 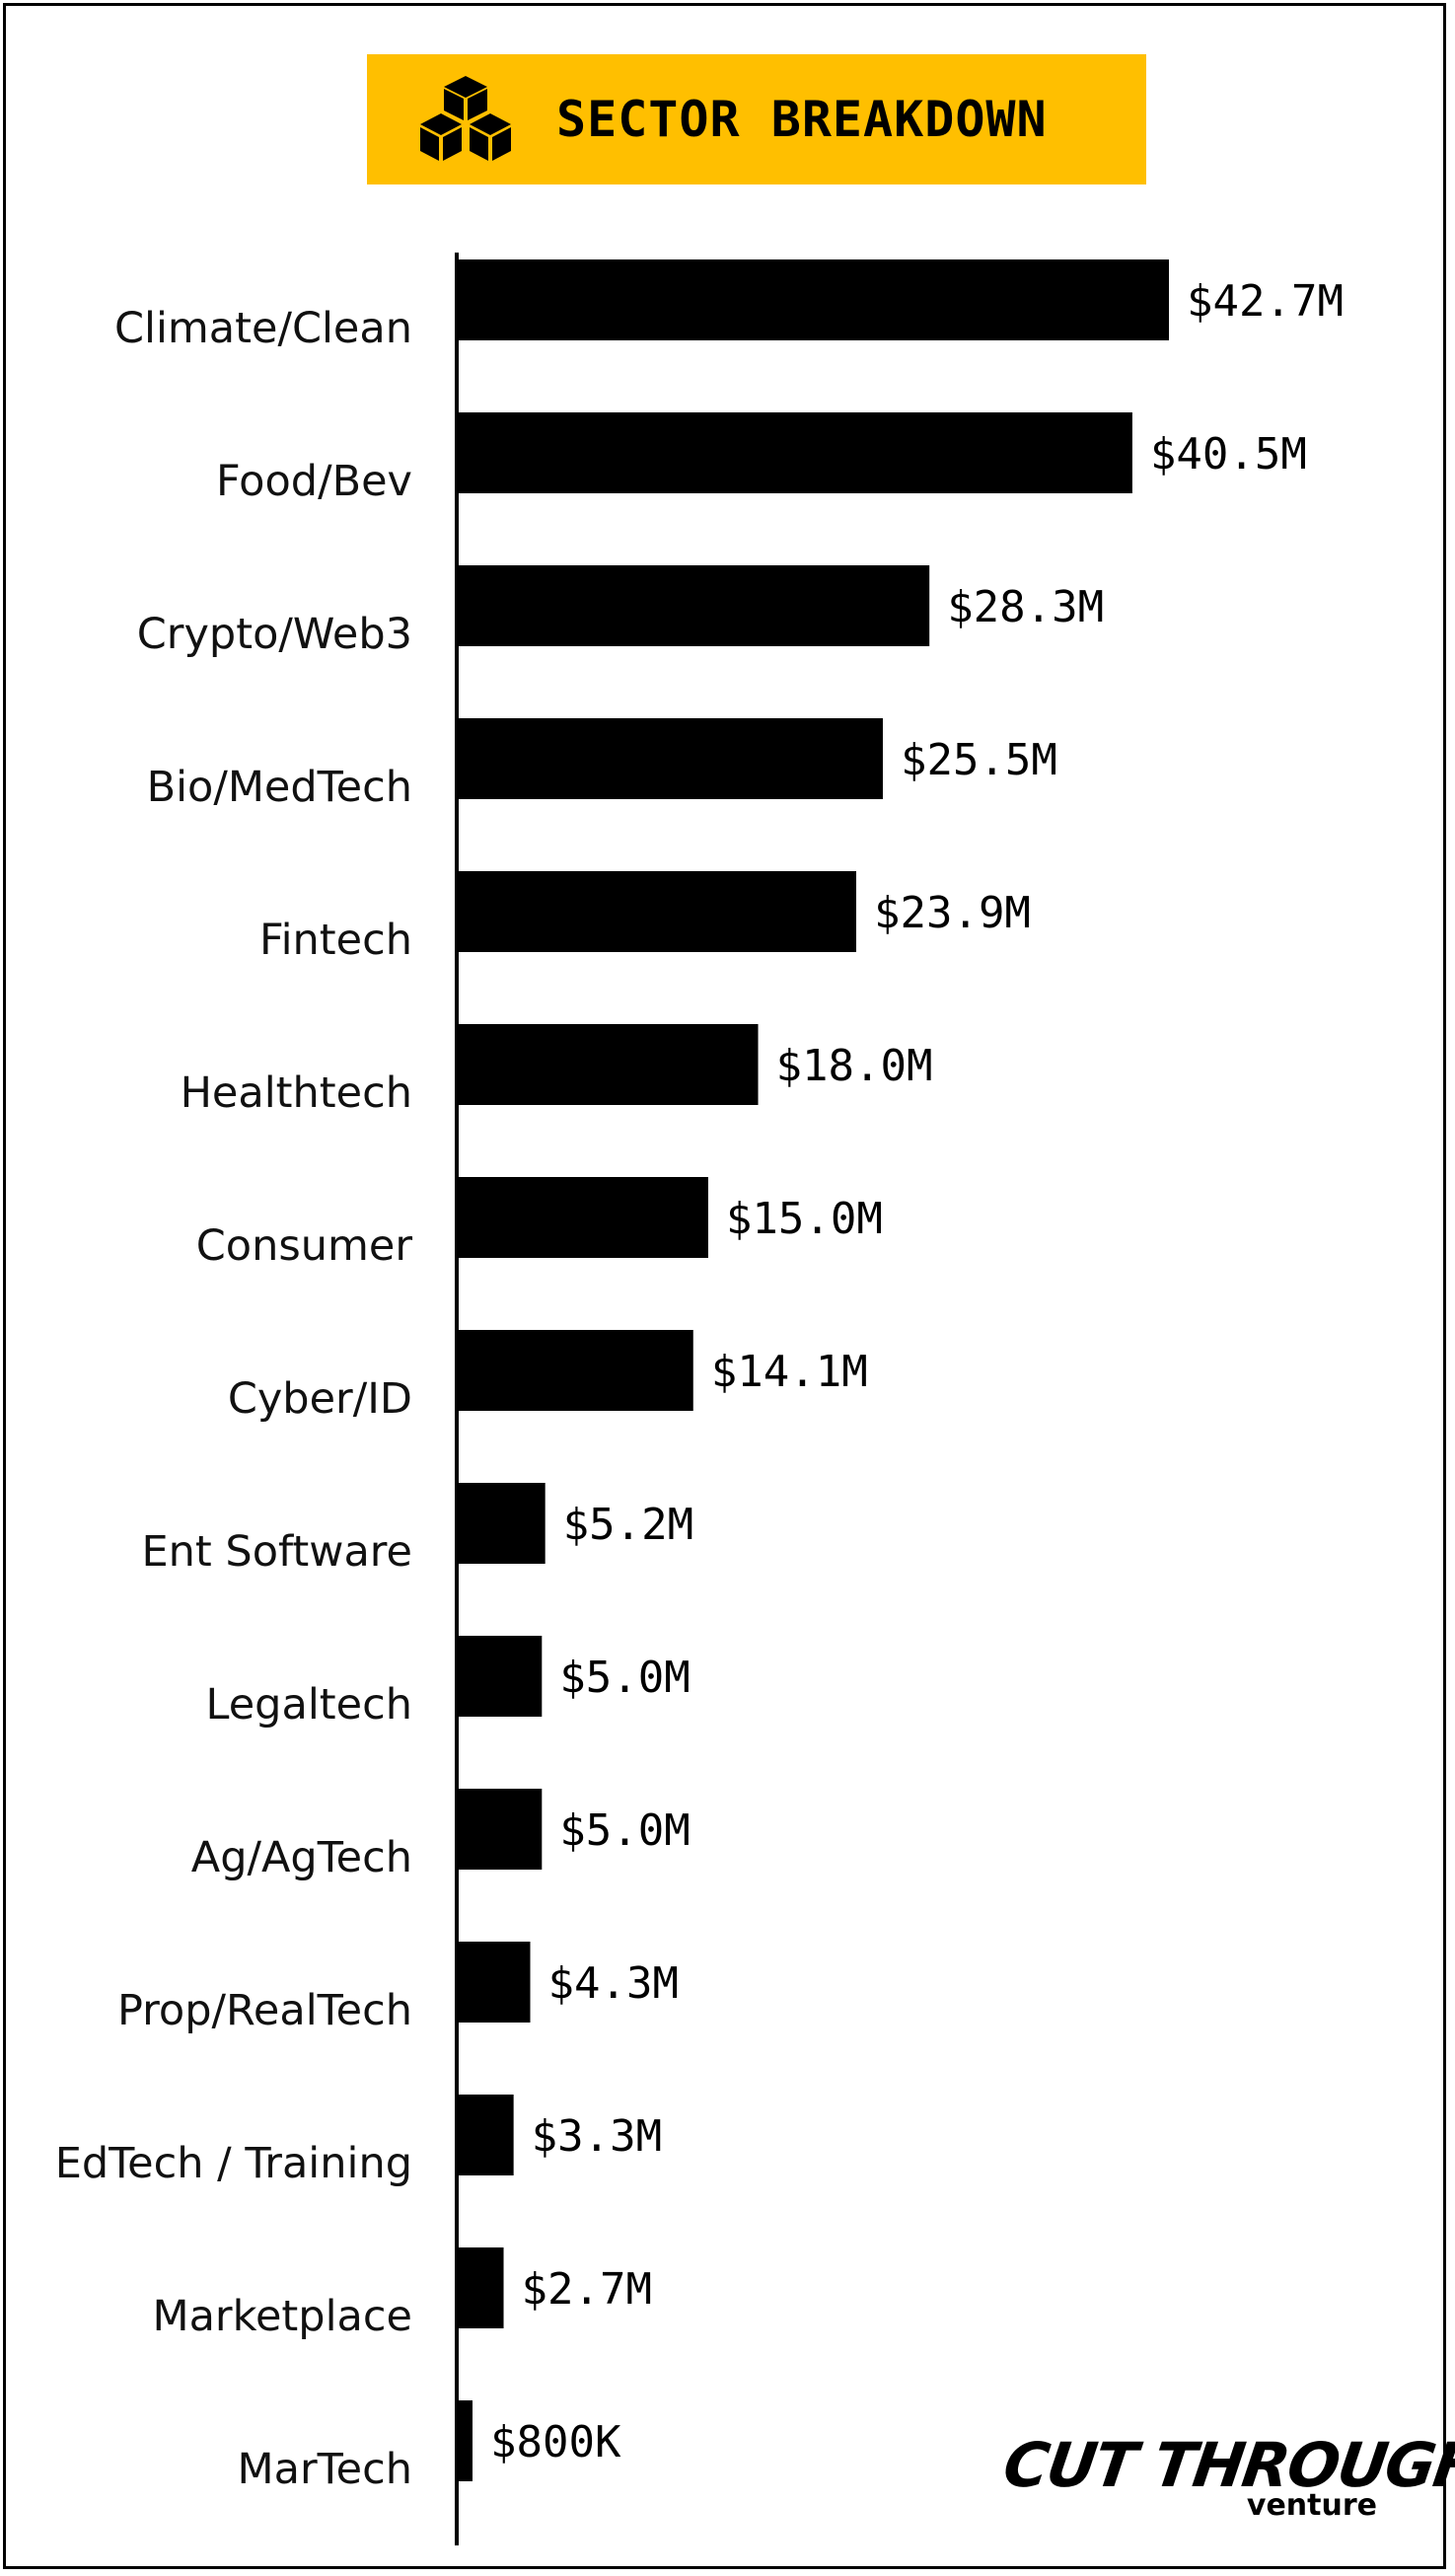 What do you see at coordinates (1228, 454) in the screenshot?
I see `value-label-food-bev: $40.5M` at bounding box center [1228, 454].